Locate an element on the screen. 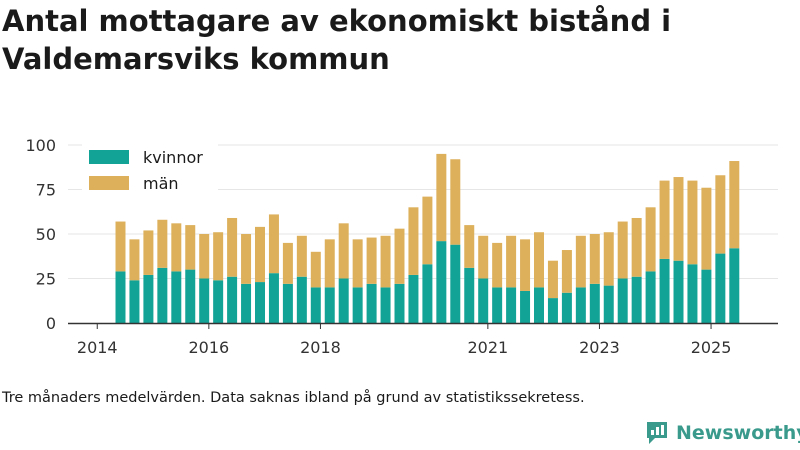 The image size is (800, 450). x-tick-label: 2025 is located at coordinates (711, 347).